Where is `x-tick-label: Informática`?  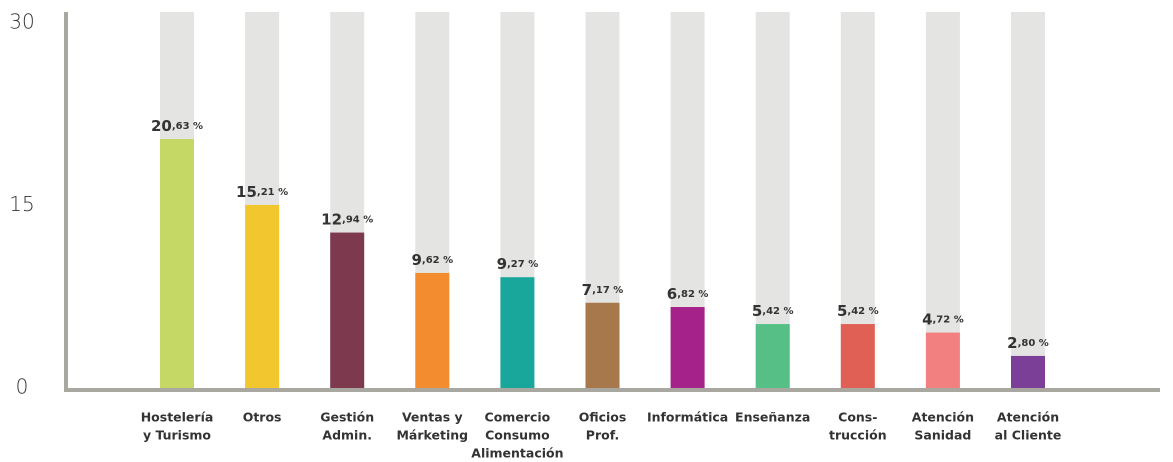
x-tick-label: Informática is located at coordinates (687, 417).